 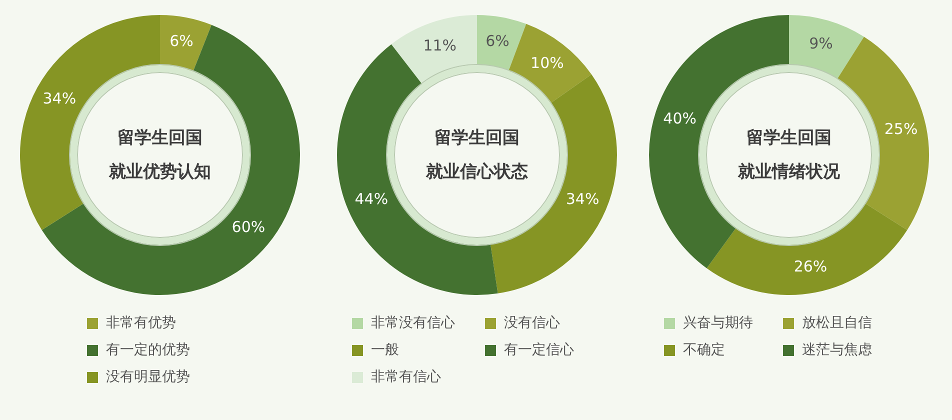 I want to click on legend-label: 有一定信心, so click(x=539, y=350).